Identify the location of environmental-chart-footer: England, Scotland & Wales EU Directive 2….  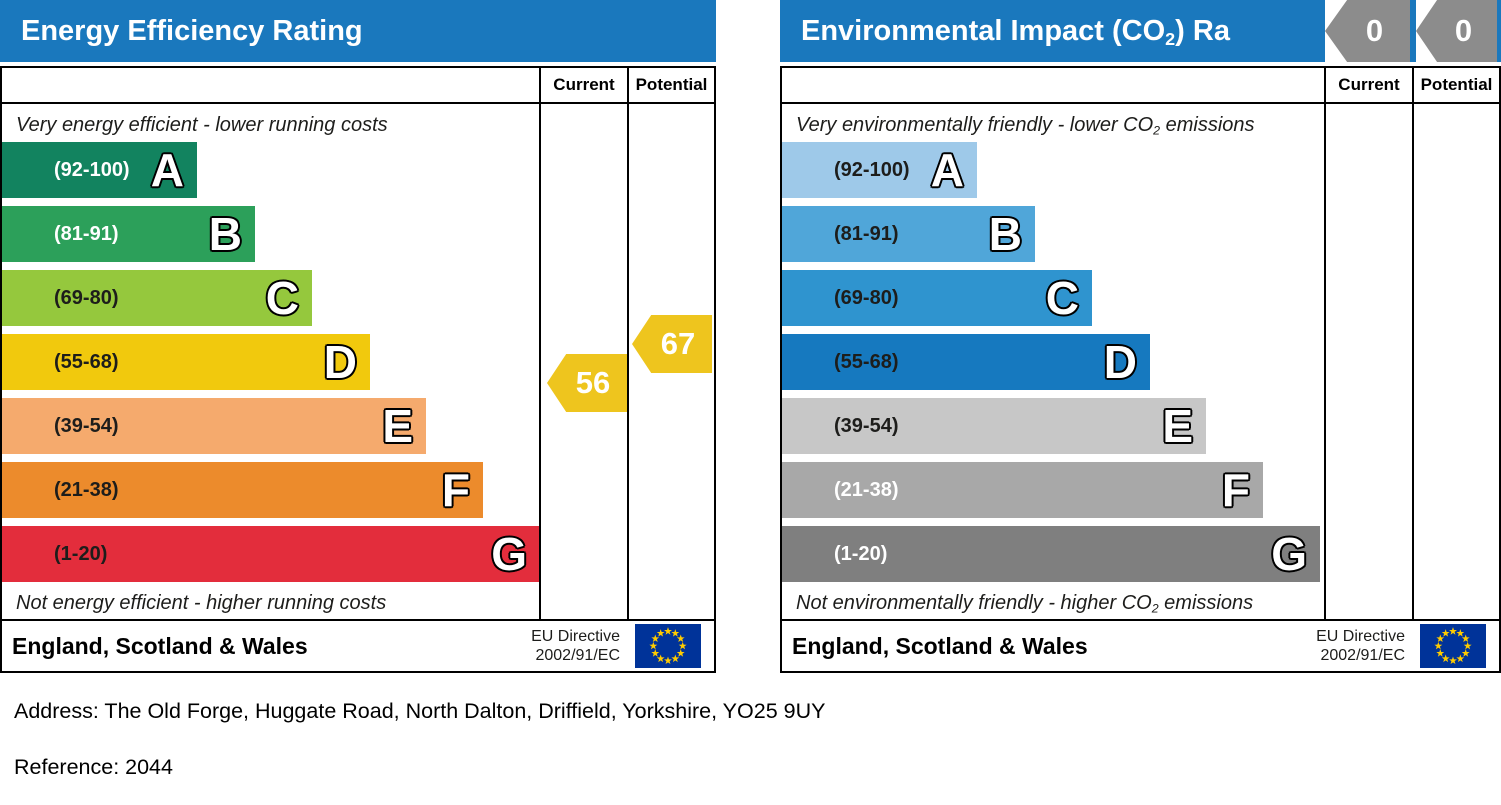
(1140, 645).